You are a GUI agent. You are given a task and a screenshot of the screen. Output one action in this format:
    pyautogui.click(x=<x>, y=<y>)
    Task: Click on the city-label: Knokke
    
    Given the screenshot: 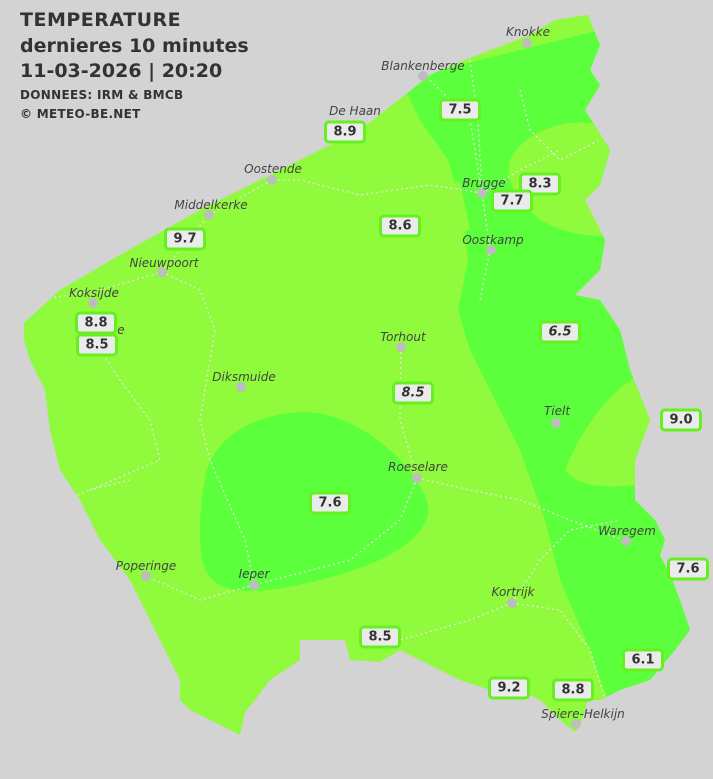 What is the action you would take?
    pyautogui.click(x=528, y=32)
    